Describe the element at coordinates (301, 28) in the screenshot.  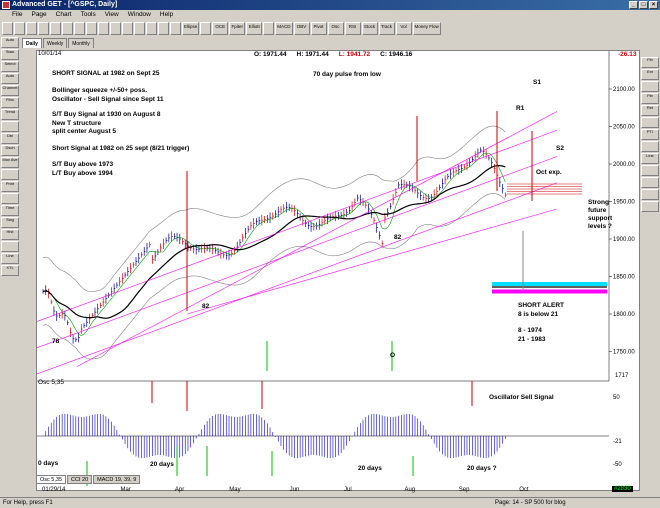
I see `toolbar-button-22: OBV` at that location.